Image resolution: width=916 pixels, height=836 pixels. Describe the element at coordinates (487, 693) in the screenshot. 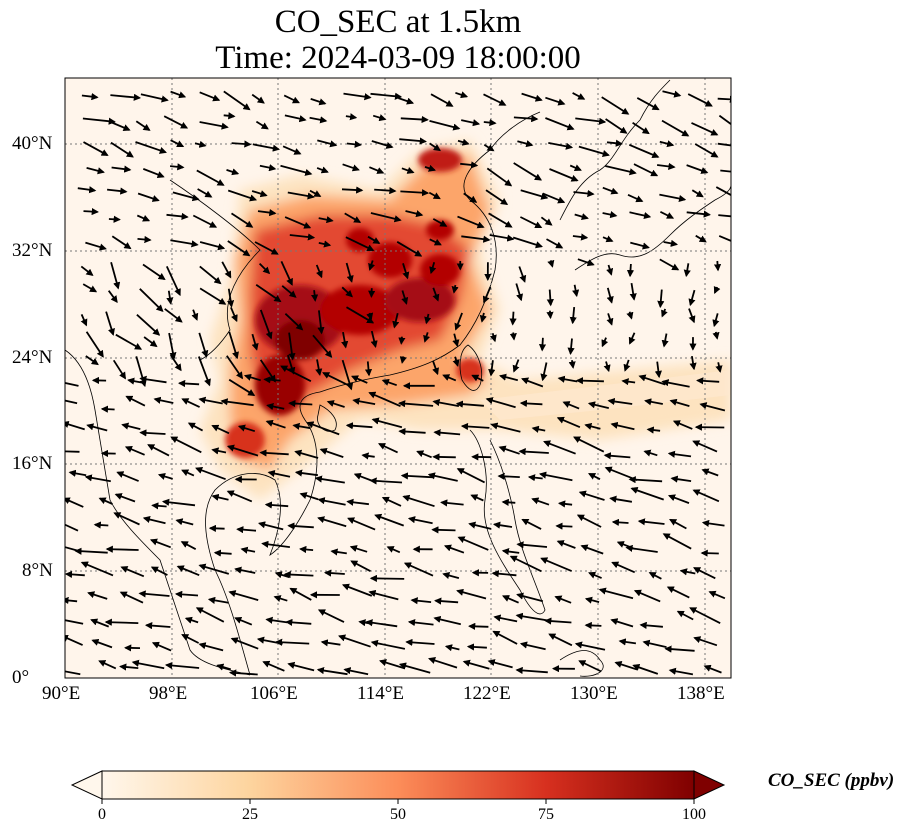

I see `lon-label-122e: 122°E` at that location.